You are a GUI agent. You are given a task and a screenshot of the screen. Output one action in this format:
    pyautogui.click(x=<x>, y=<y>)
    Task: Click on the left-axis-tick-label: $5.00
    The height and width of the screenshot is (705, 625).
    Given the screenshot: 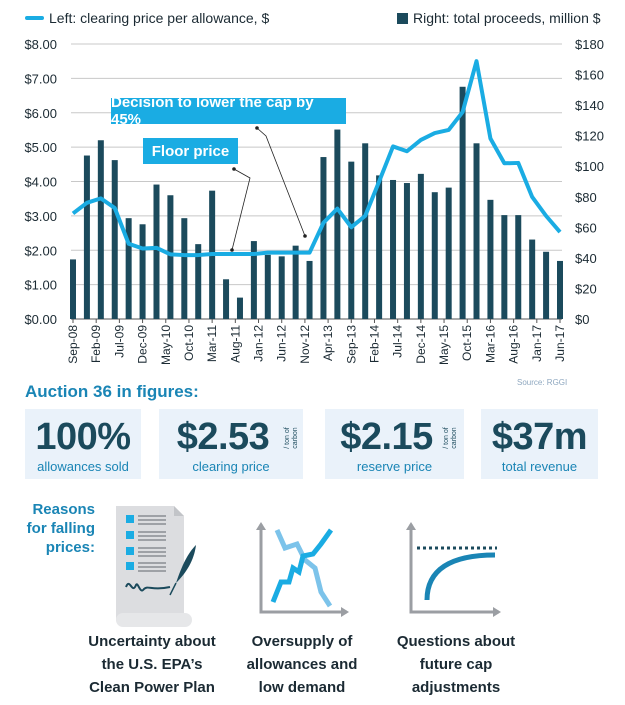 What is the action you would take?
    pyautogui.click(x=40, y=147)
    